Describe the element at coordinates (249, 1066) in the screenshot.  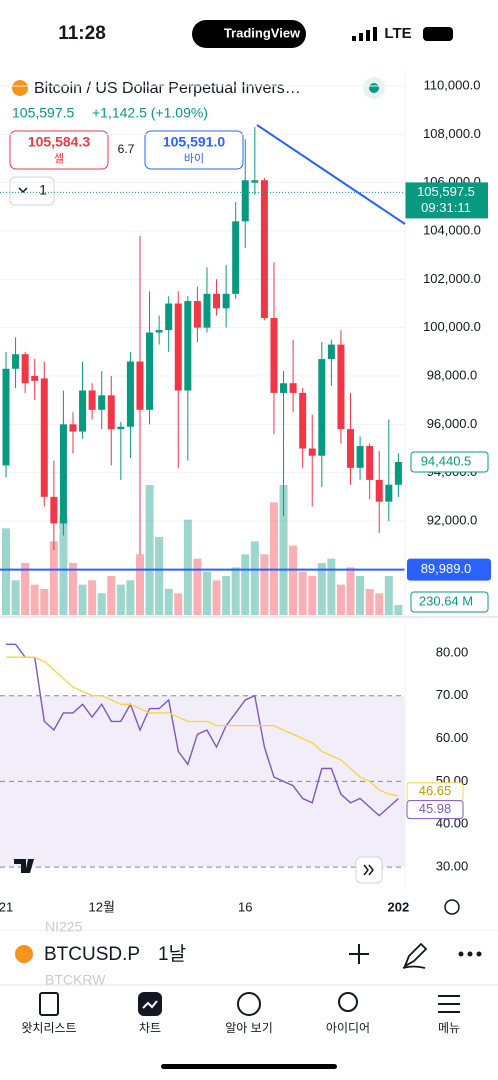
I see `home-indicator` at that location.